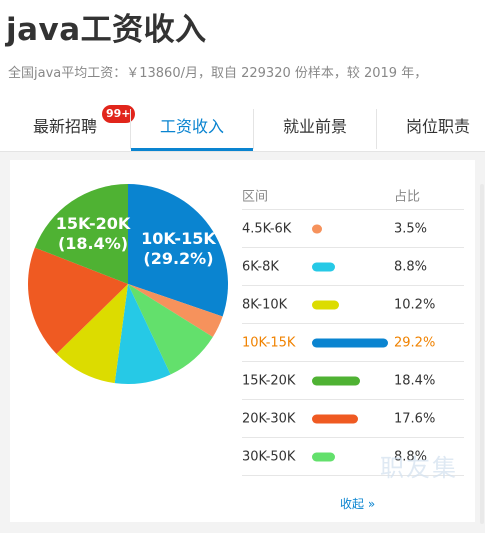 The height and width of the screenshot is (533, 485). Describe the element at coordinates (265, 304) in the screenshot. I see `range-label: 8K-10K` at that location.